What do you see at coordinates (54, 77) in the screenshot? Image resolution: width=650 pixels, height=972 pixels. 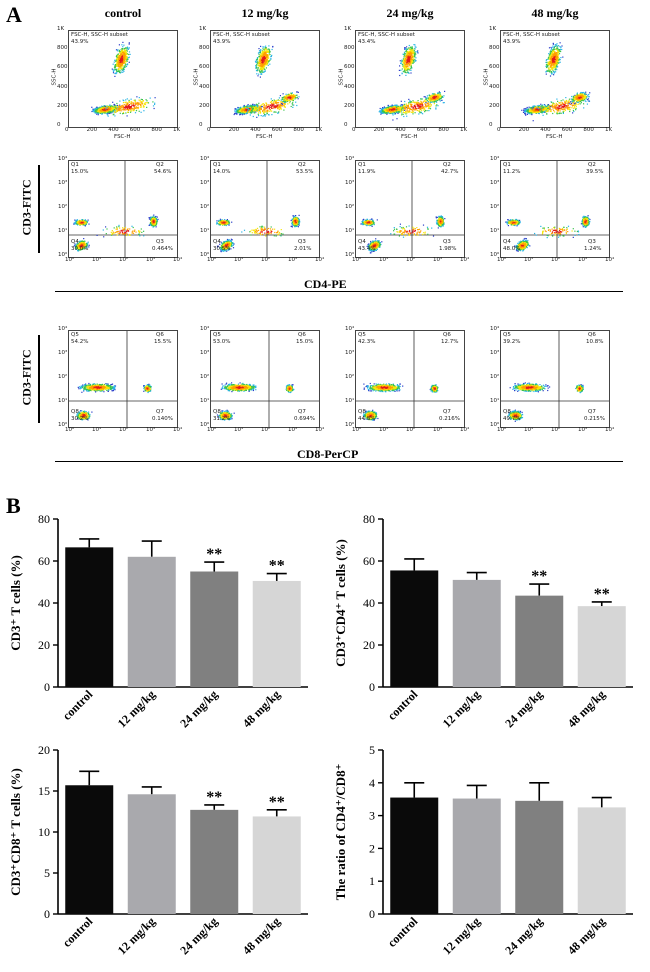 I see `ssc-axis-label-0: SSC-H` at bounding box center [54, 77].